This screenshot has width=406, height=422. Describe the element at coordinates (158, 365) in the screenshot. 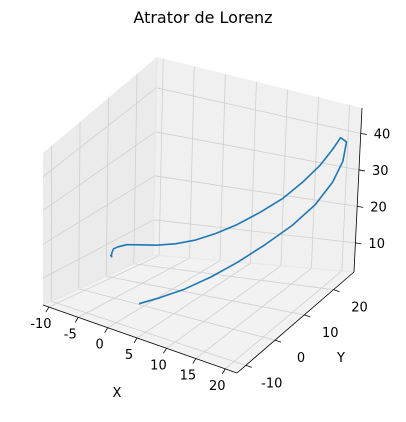

I see `x-tick-label: 10` at that location.